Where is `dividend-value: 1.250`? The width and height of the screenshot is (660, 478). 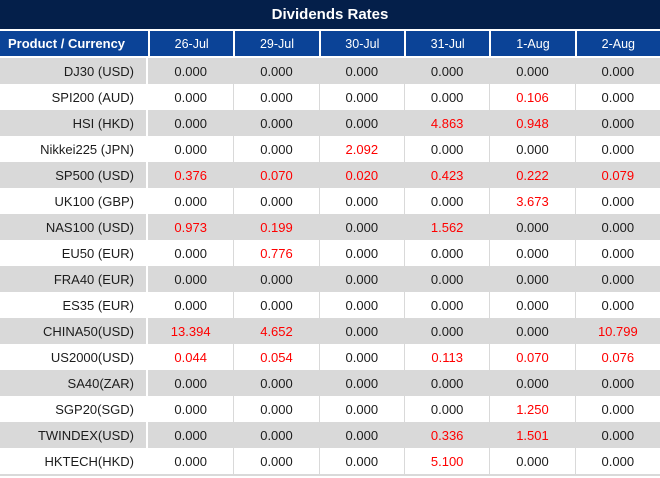
dividend-value: 1.250 is located at coordinates (531, 409).